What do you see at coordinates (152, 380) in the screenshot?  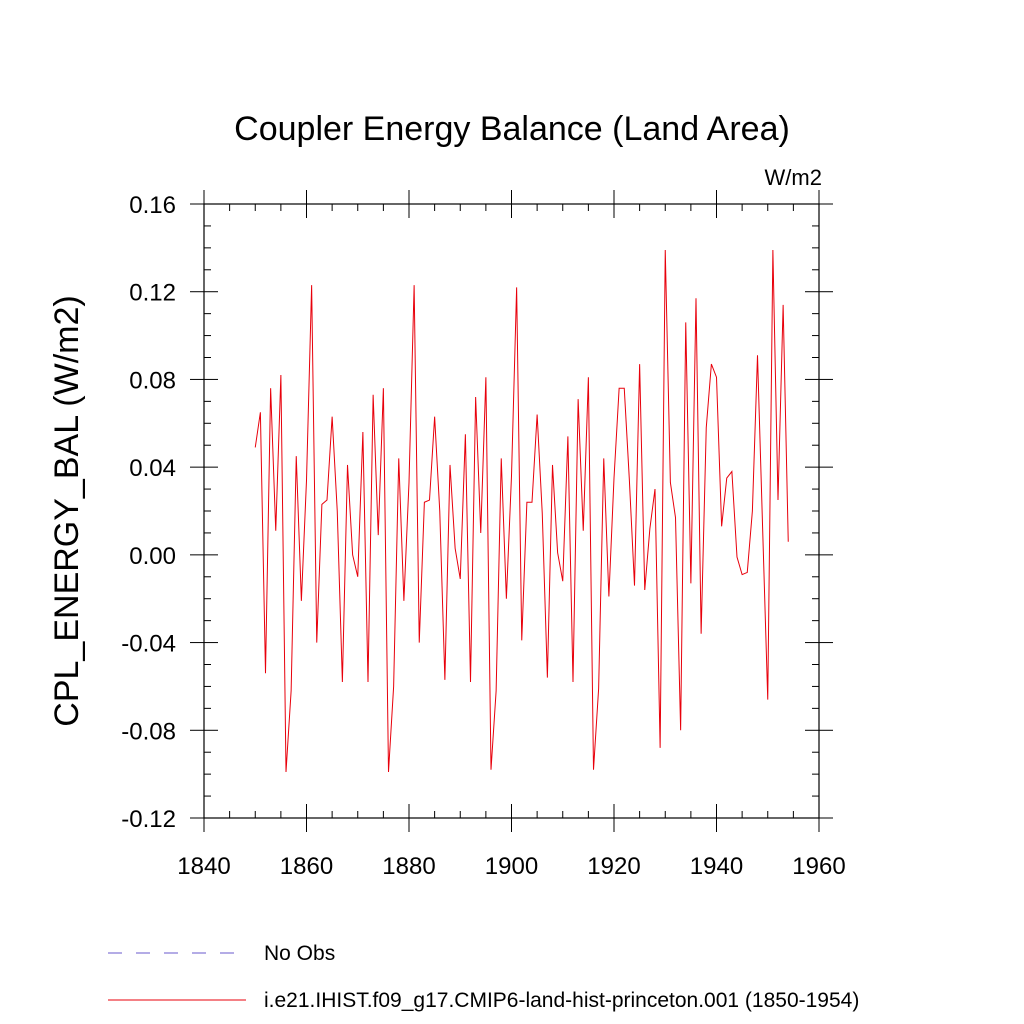 I see `y-tick-label: 0.08` at bounding box center [152, 380].